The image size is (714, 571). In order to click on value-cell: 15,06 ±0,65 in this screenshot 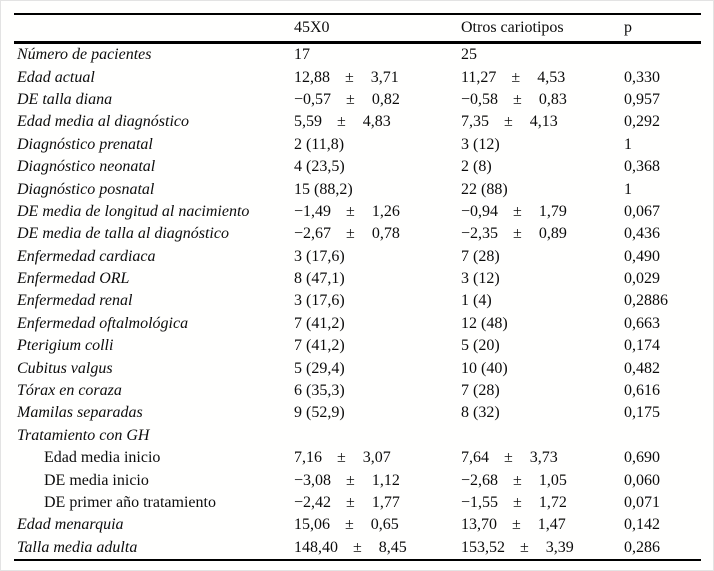, I will do `click(377, 525)`.